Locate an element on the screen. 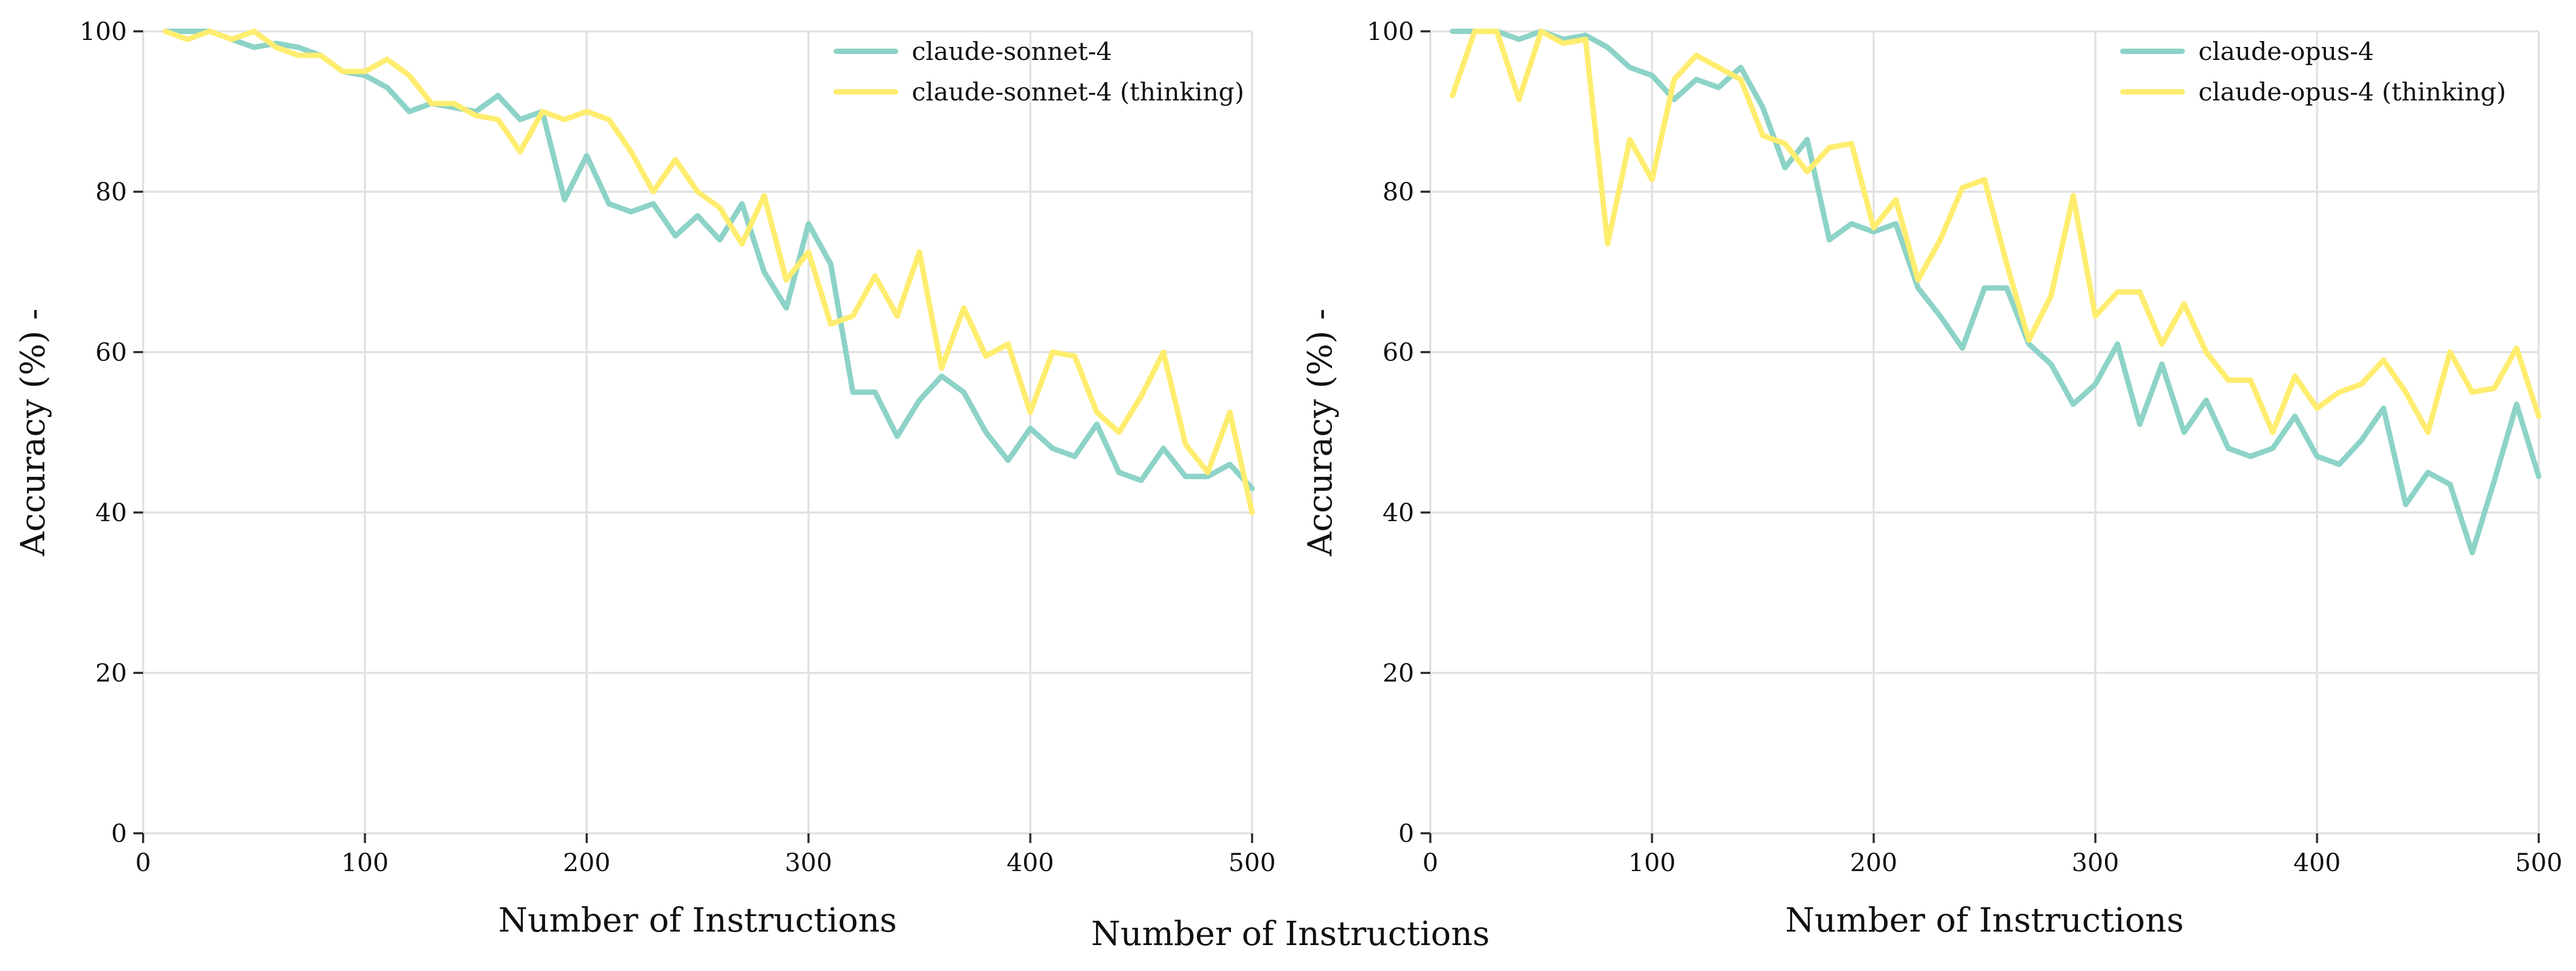 The image size is (2576, 971). legend-label: claude-sonnet-4 is located at coordinates (1012, 51).